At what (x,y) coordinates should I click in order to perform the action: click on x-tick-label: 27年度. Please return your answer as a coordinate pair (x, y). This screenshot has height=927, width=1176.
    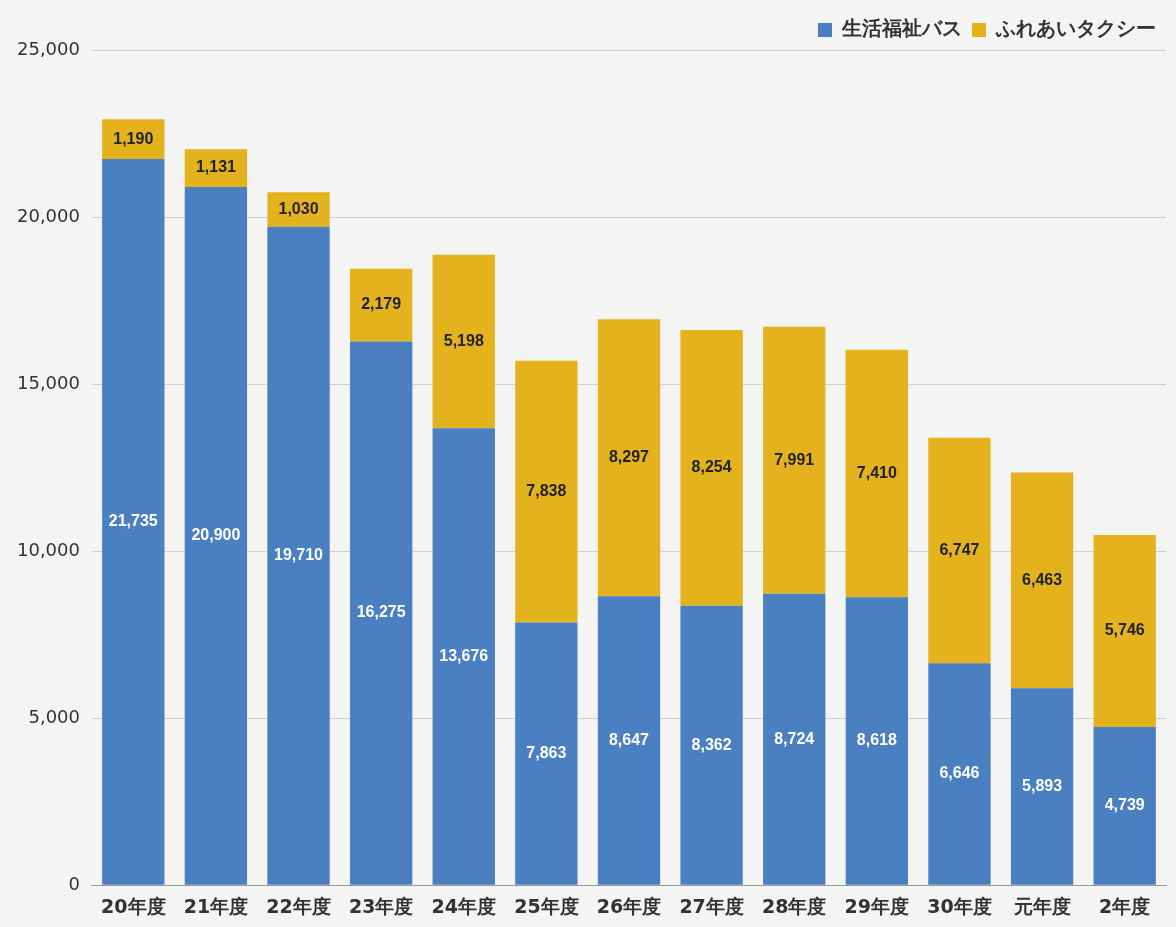
    Looking at the image, I should click on (711, 905).